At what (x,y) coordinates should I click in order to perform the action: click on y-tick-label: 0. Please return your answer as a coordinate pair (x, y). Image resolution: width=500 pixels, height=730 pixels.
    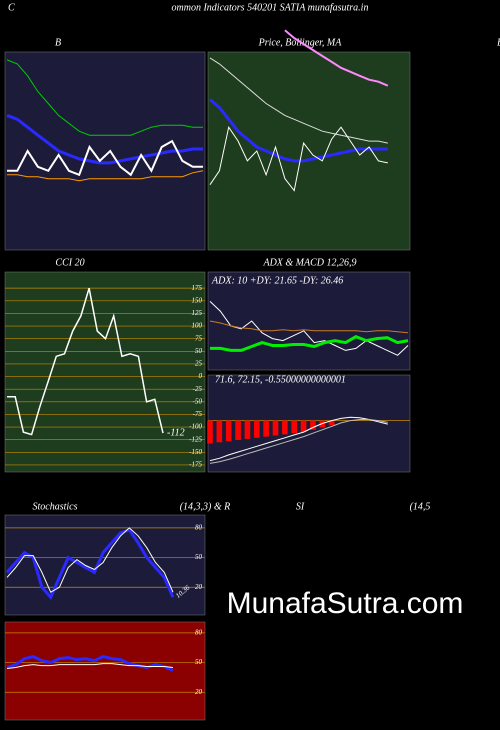
    Looking at the image, I should click on (201, 376).